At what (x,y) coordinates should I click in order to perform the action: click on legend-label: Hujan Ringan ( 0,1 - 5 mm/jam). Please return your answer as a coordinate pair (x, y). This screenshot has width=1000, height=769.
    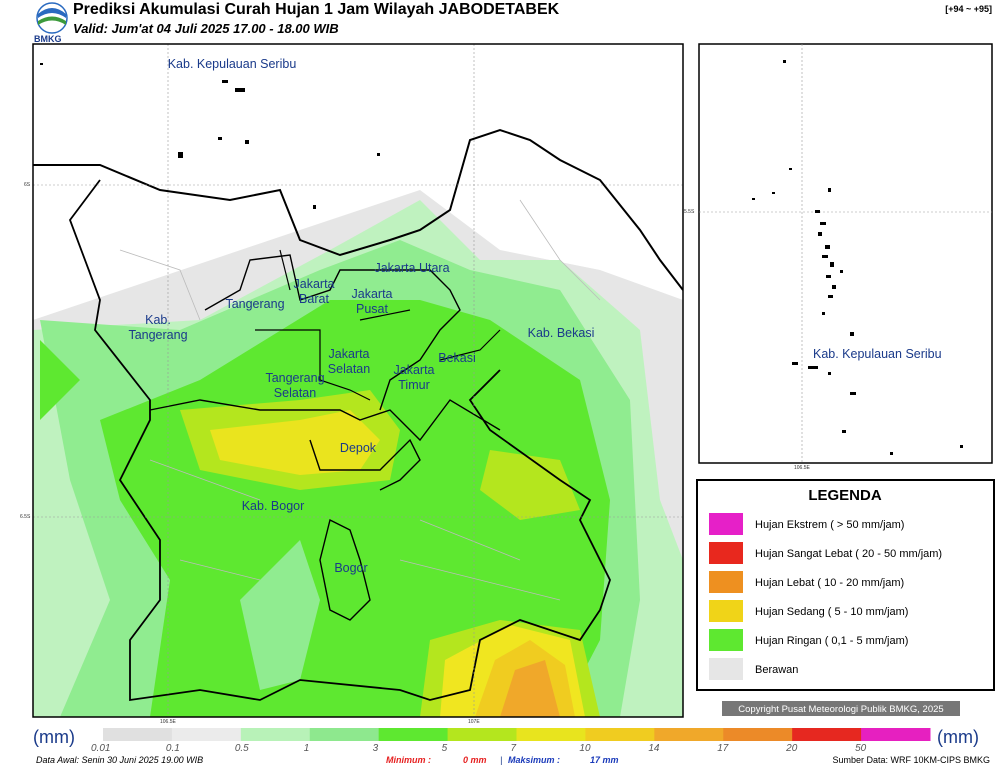
    Looking at the image, I should click on (831, 641).